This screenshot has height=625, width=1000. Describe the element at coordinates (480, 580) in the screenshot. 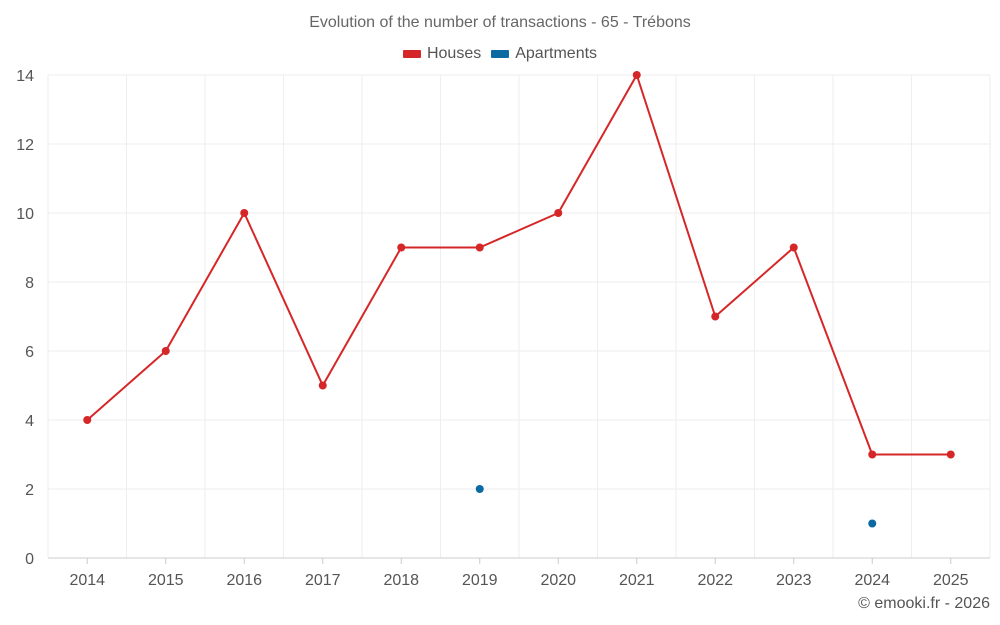

I see `x-tick-label: 2019` at that location.